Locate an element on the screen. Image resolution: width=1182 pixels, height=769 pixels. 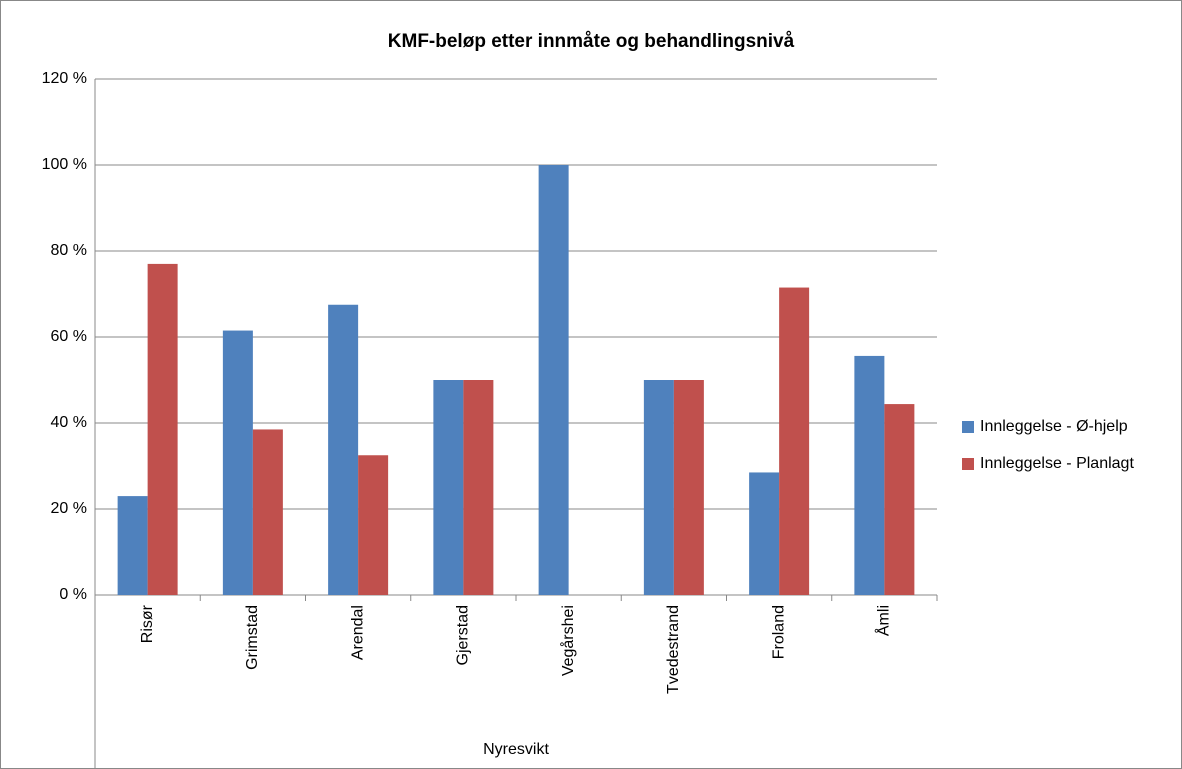
y-tick-label: 80 % is located at coordinates (69, 250).